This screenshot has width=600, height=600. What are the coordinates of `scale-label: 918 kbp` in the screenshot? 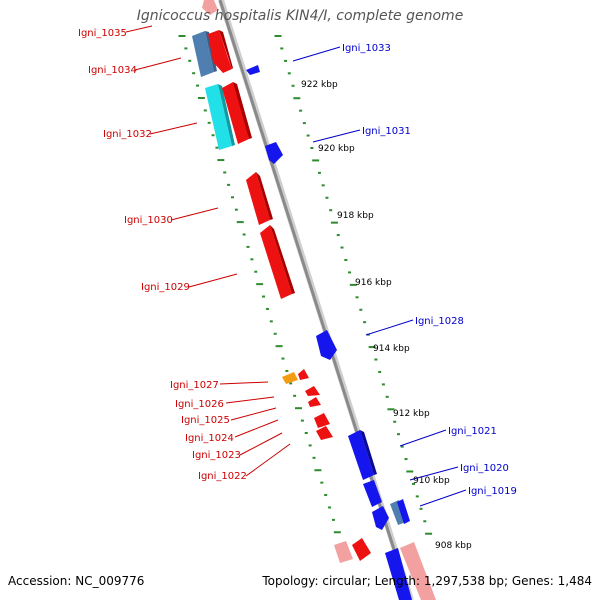 It's located at (355, 216).